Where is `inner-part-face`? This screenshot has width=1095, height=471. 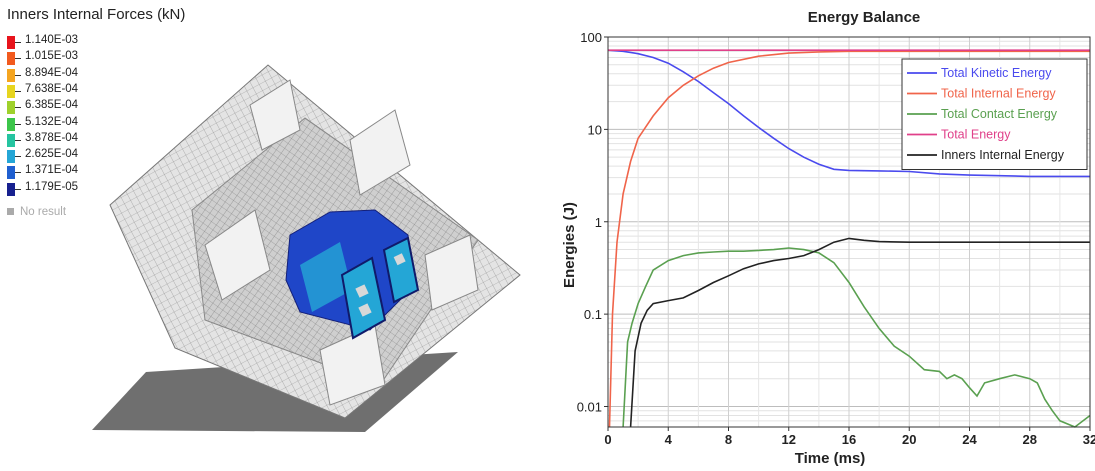
inner-part-face is located at coordinates (326, 277).